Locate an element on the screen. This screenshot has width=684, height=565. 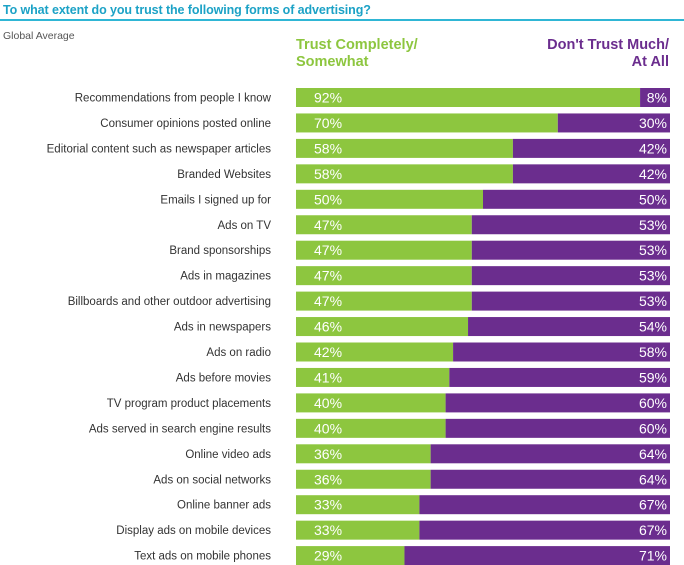
category-label: Display ads on mobile devices is located at coordinates (193, 531).